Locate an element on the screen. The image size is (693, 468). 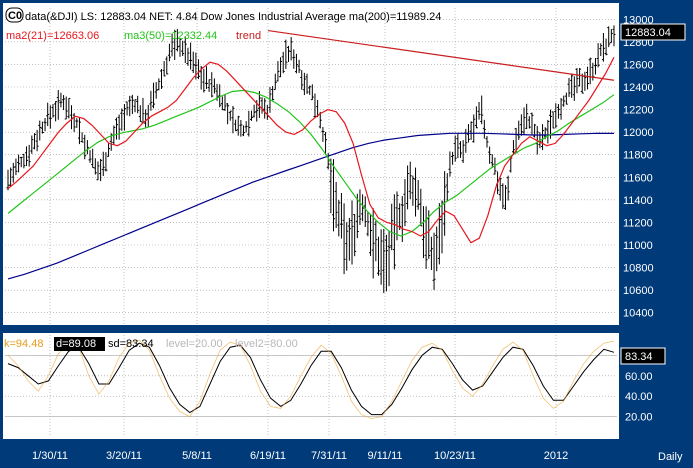
stoch-y-tick-label: 60.00 is located at coordinates (639, 377).